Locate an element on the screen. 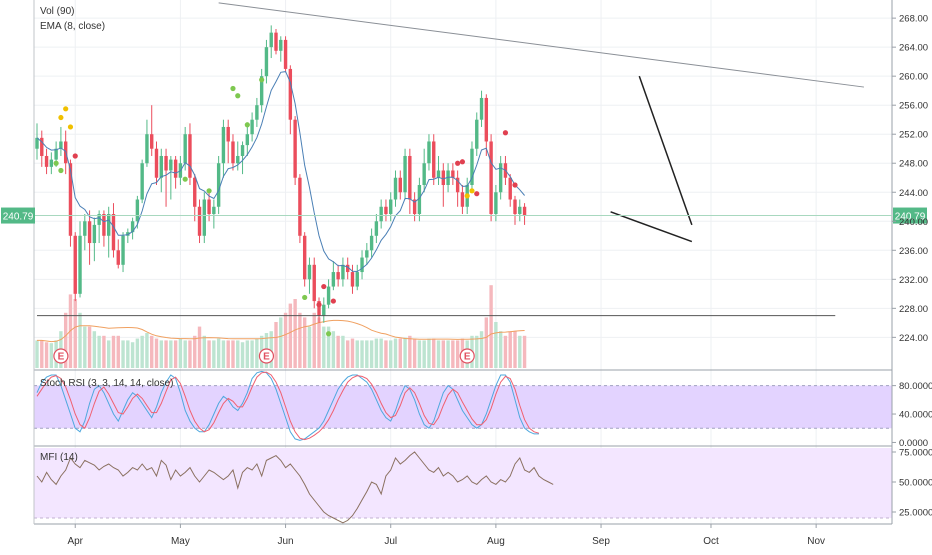  current-price-tag-right: 240.79 is located at coordinates (910, 215).